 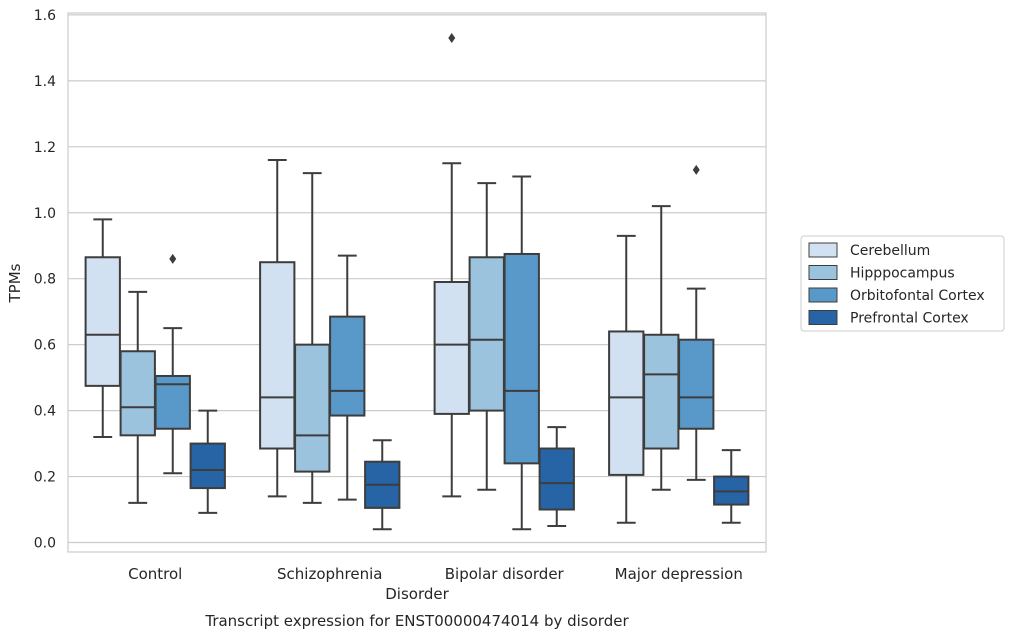 I want to click on x-tick-label: Major depression, so click(x=679, y=574).